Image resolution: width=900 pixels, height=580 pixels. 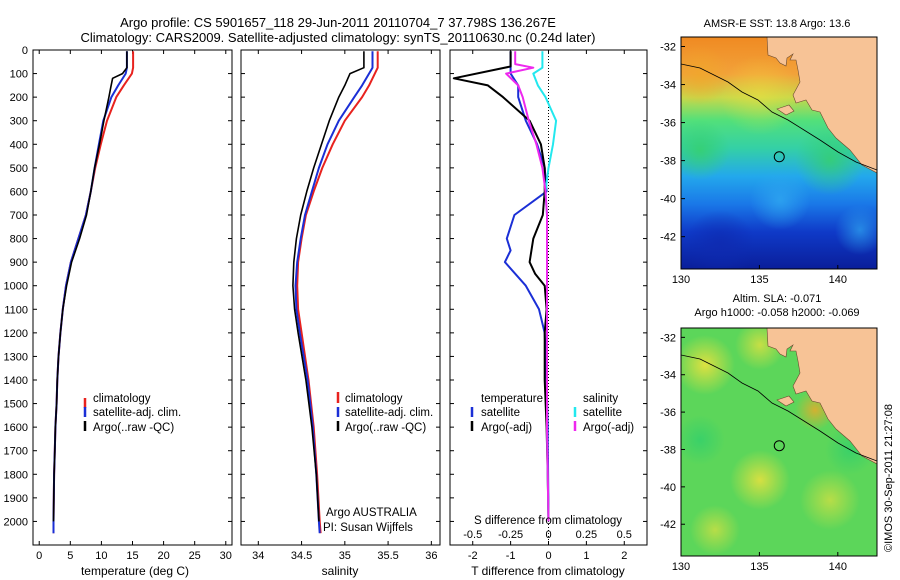 I want to click on s-tick-label: 0, so click(x=548, y=535).